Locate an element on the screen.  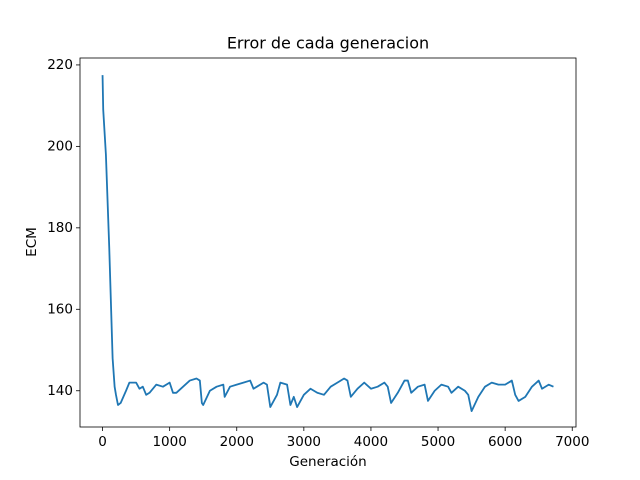
x-tick-label: 2000 is located at coordinates (237, 442).